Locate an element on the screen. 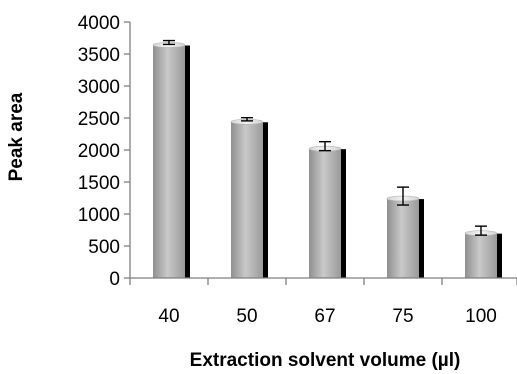 This screenshot has height=374, width=517. y-tick-label: 2000 is located at coordinates (99, 151).